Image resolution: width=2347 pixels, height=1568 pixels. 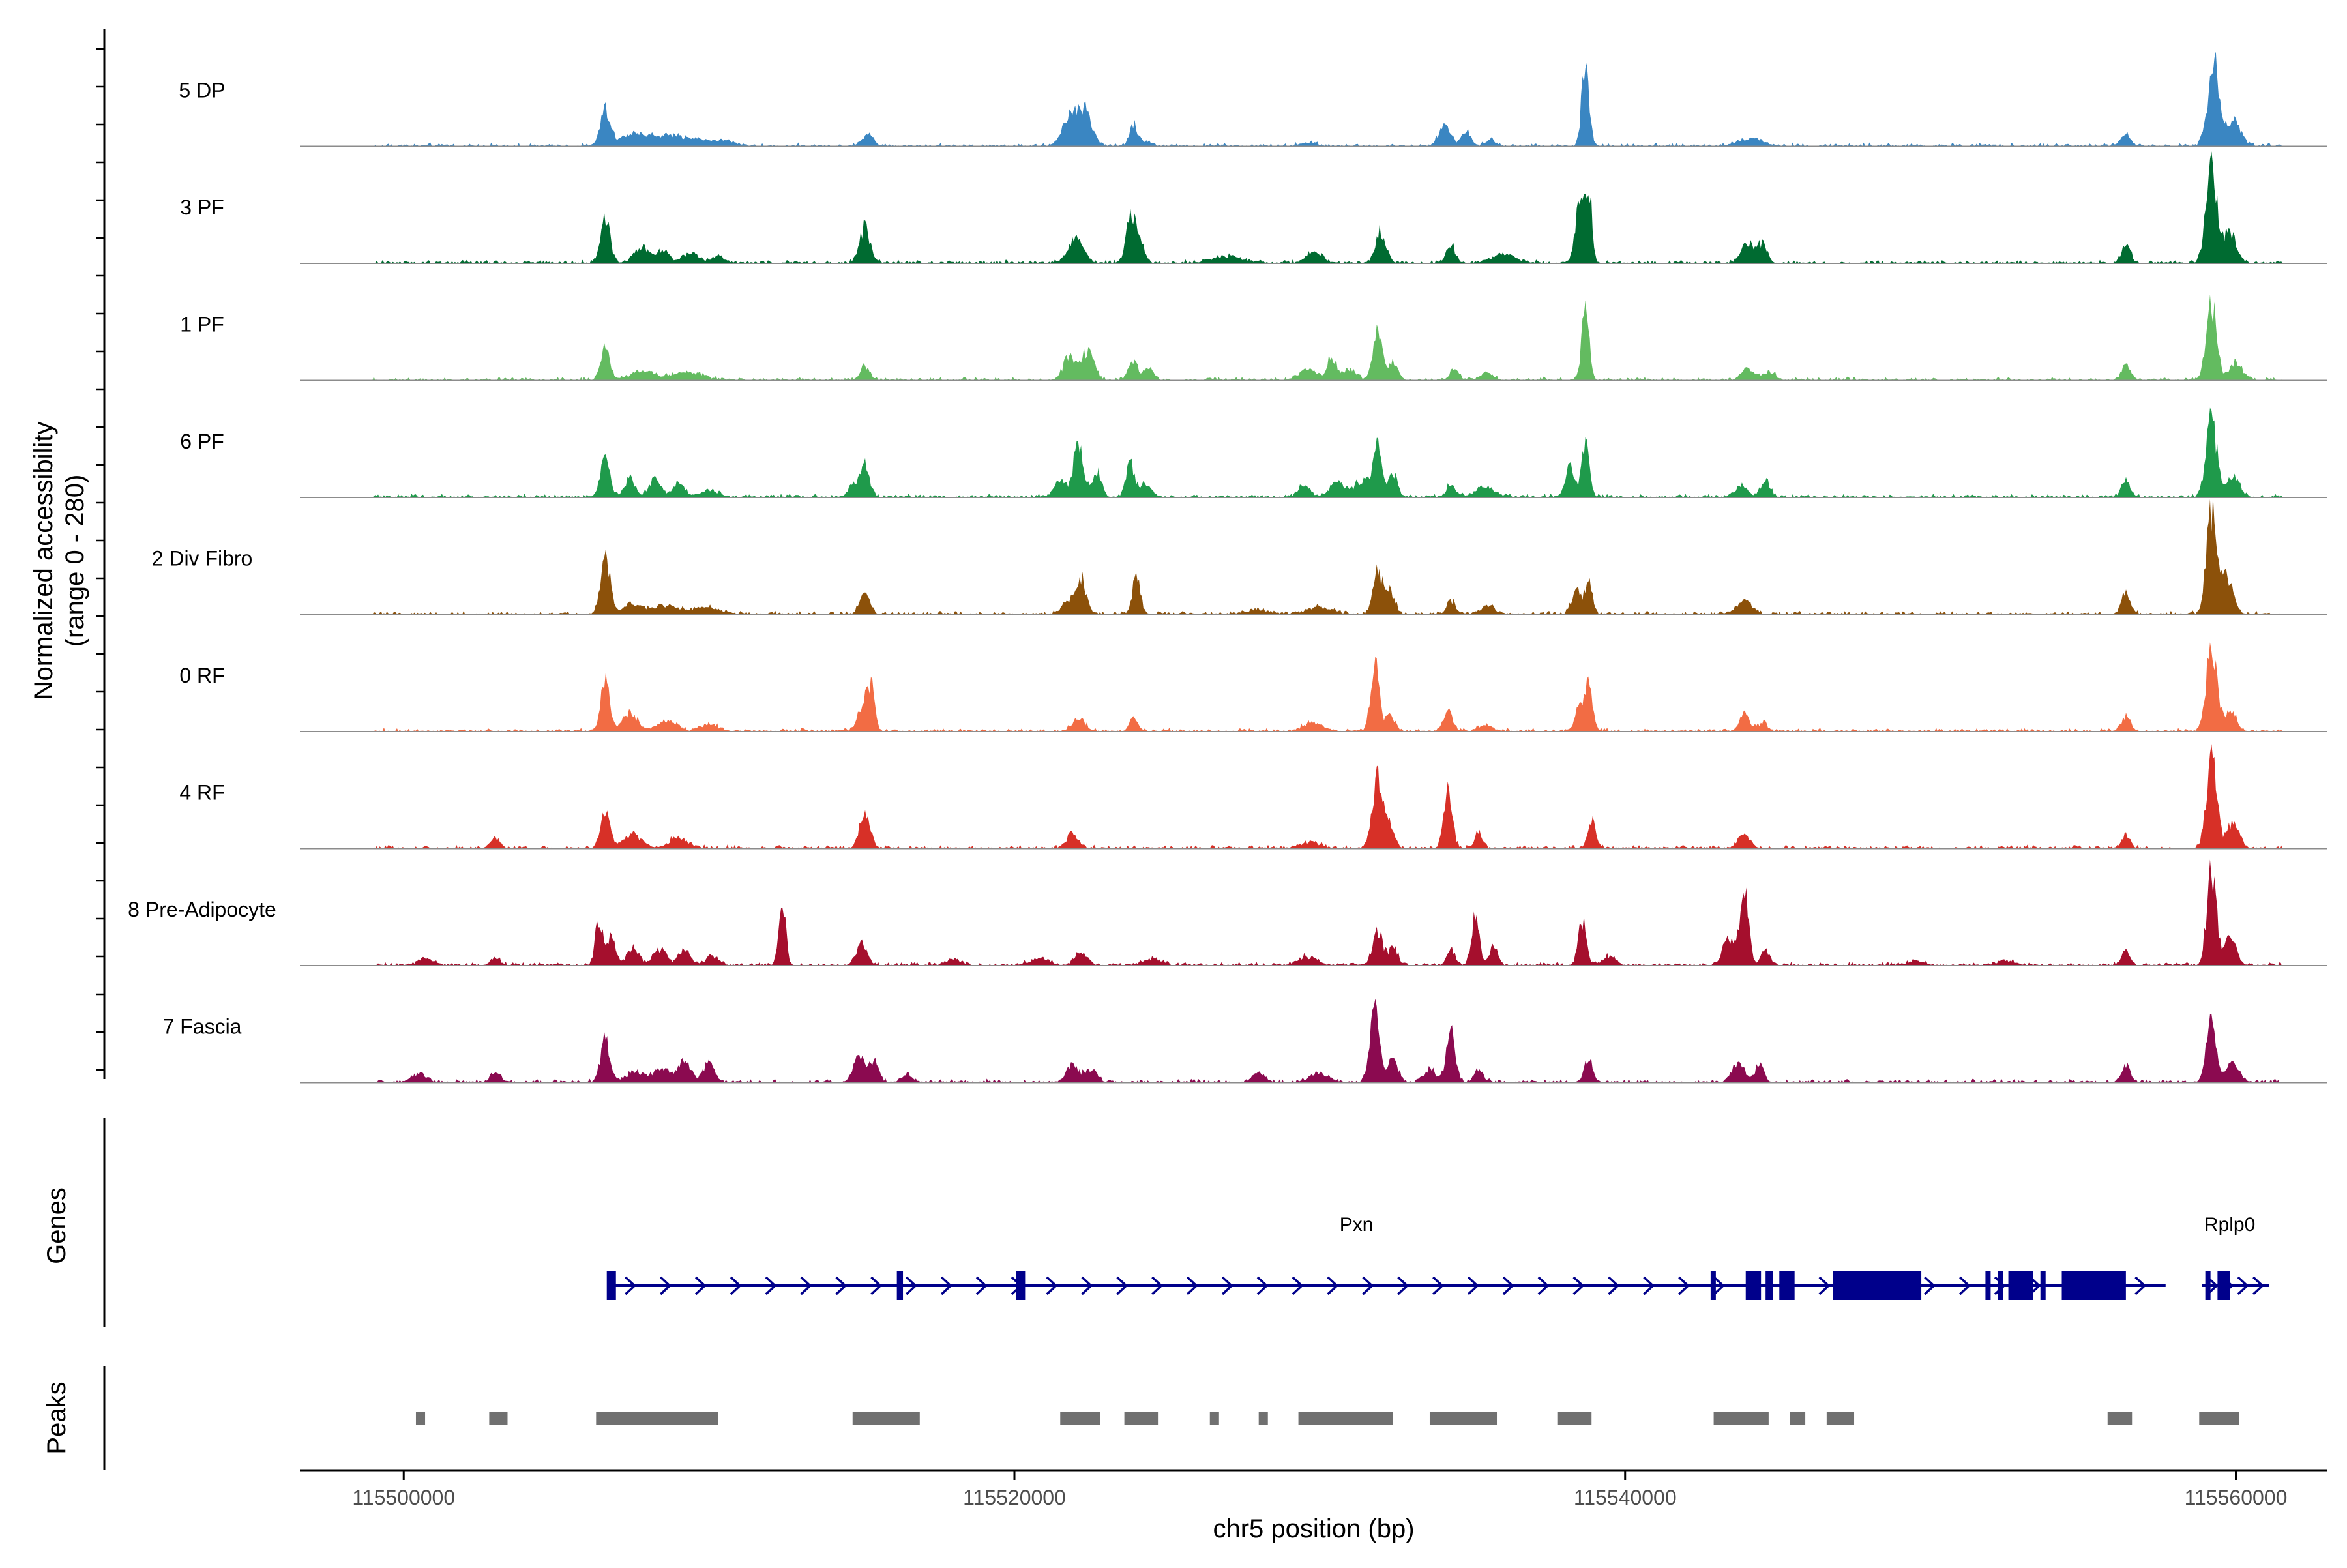 I want to click on track-label: 7 Fascia, so click(x=202, y=1027).